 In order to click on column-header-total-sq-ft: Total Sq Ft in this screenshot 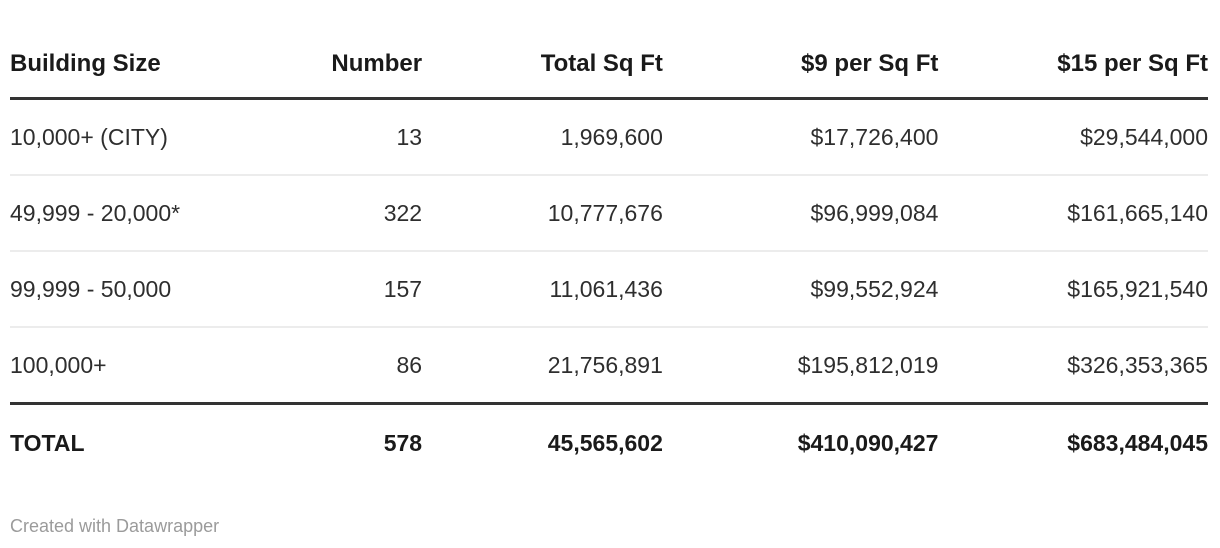, I will do `click(542, 70)`.